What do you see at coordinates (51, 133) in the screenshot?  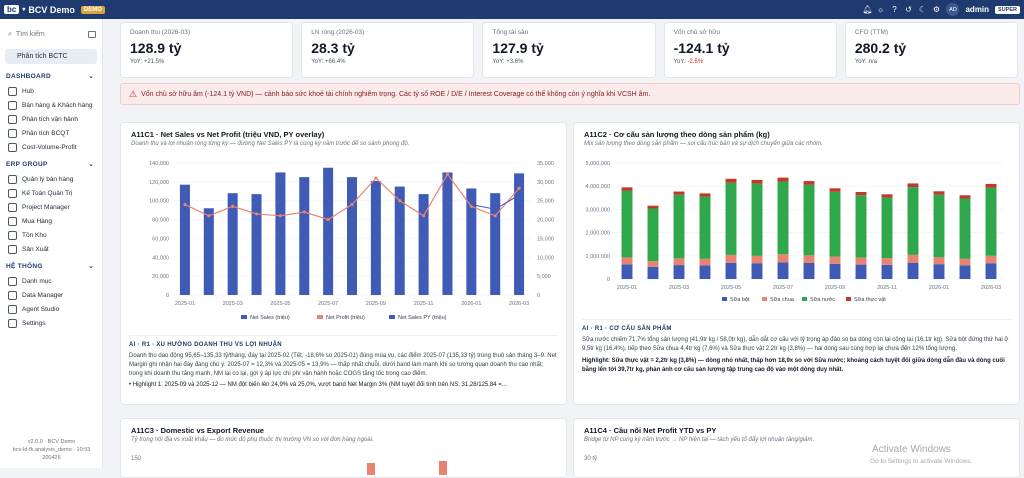 I see `sidebar-item-bcqt: Phân tích BCQT` at bounding box center [51, 133].